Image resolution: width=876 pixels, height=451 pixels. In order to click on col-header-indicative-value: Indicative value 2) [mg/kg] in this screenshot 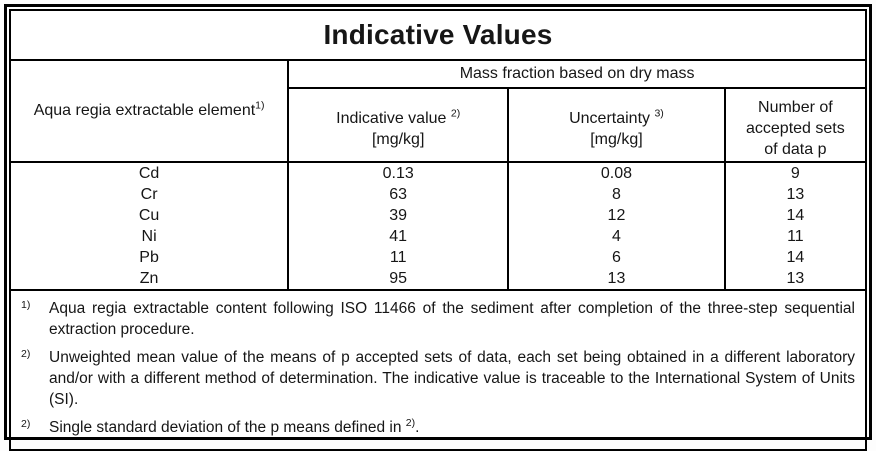, I will do `click(398, 125)`.